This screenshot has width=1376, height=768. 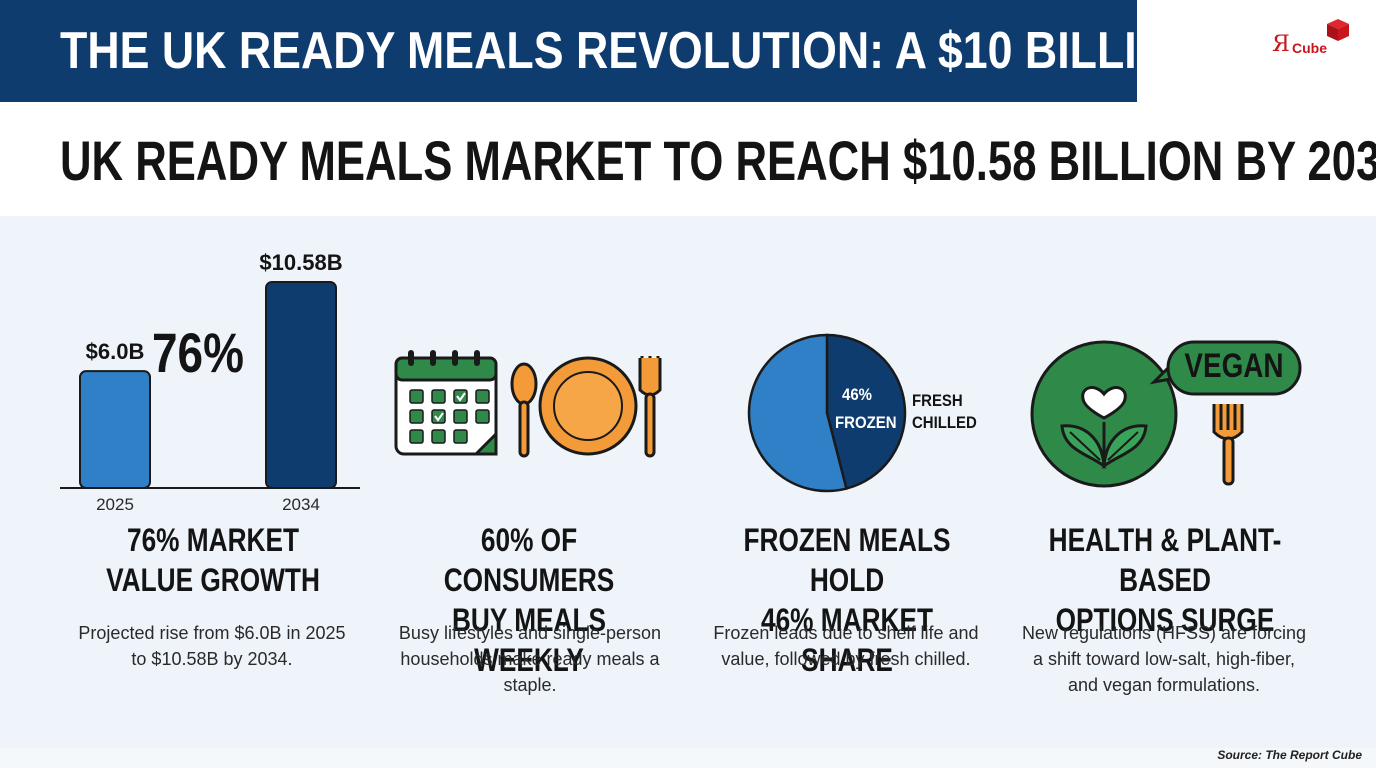 I want to click on pie-label-frozen-pct: 46%, so click(x=857, y=394).